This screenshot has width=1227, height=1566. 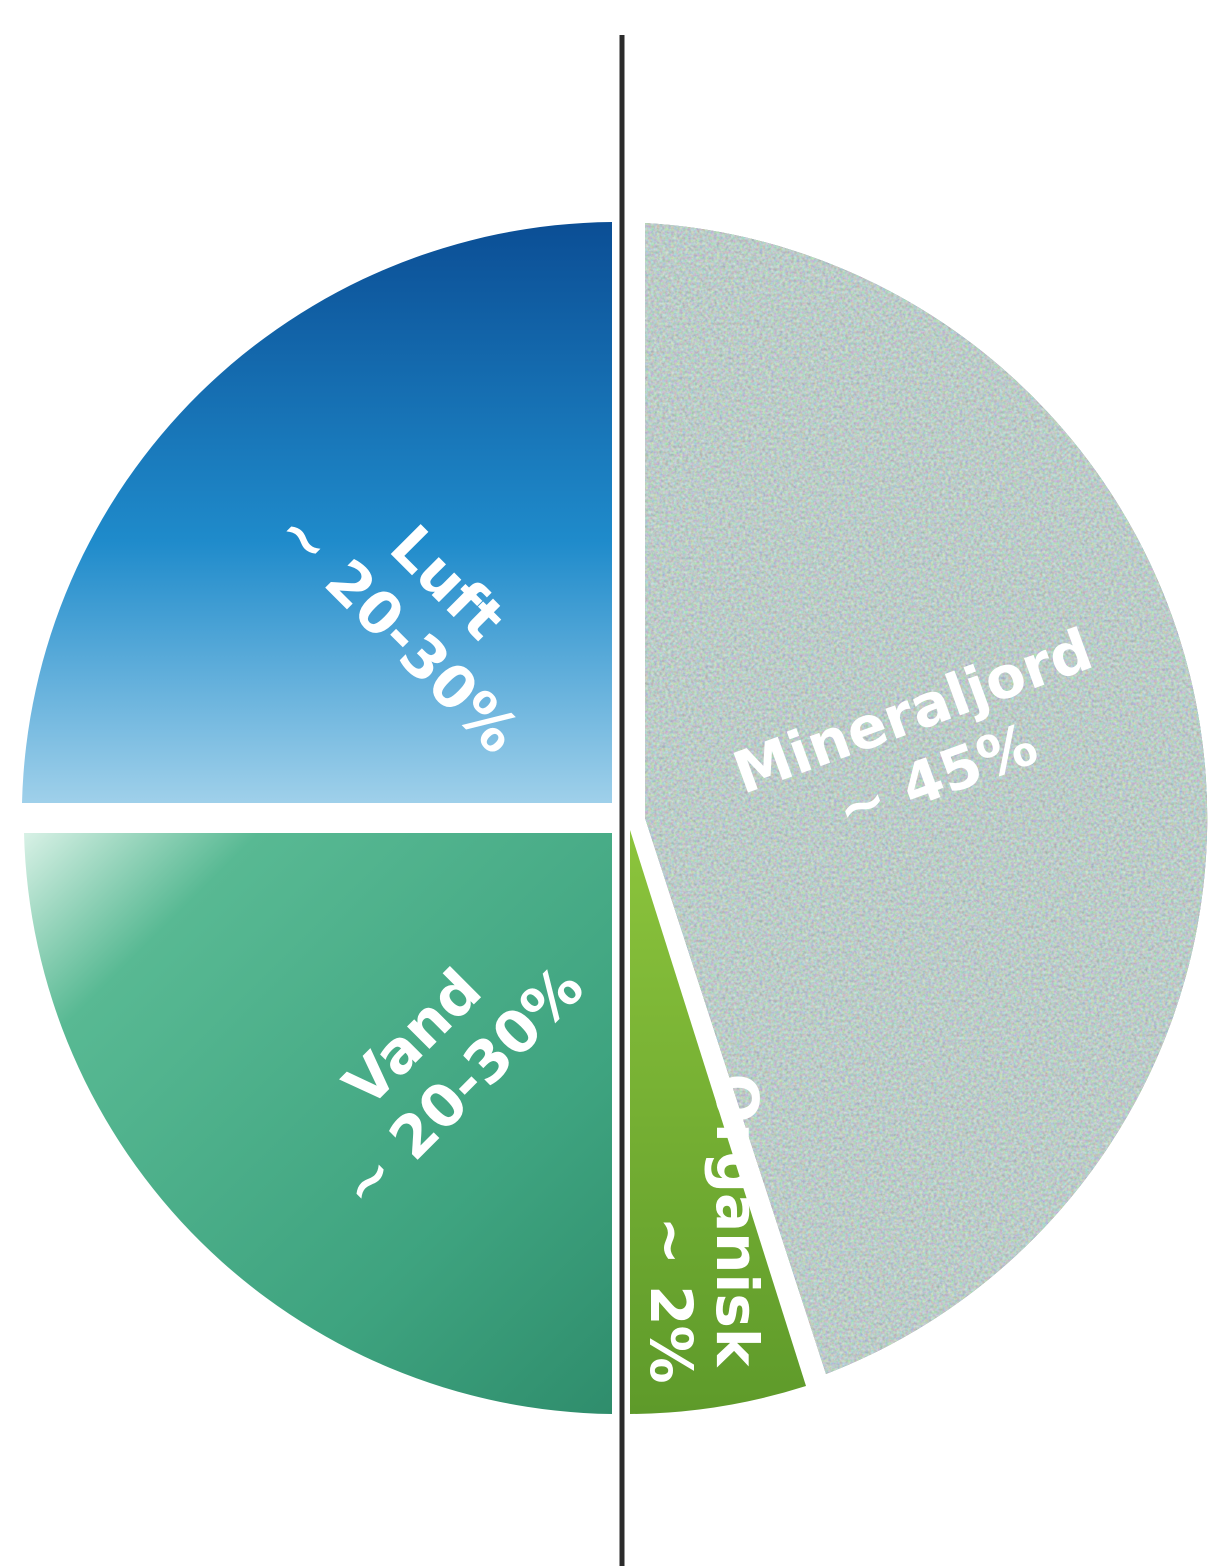 I want to click on organisk-label: Organisk ~ 2%, so click(x=704, y=1229).